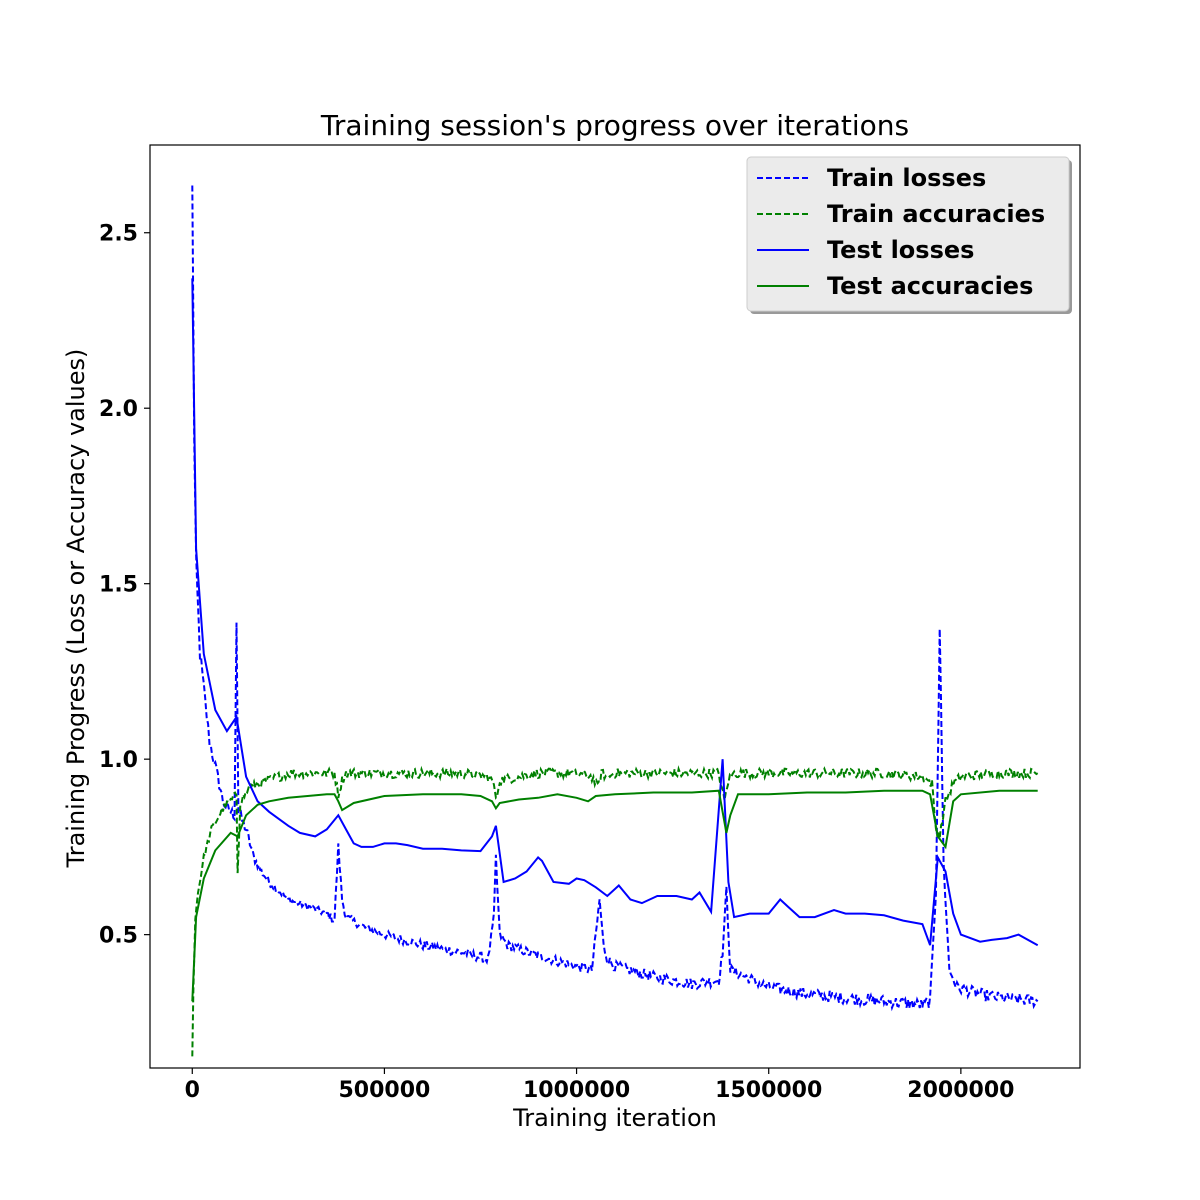 The width and height of the screenshot is (1200, 1200). I want to click on legend-label: Train accuracies, so click(936, 214).